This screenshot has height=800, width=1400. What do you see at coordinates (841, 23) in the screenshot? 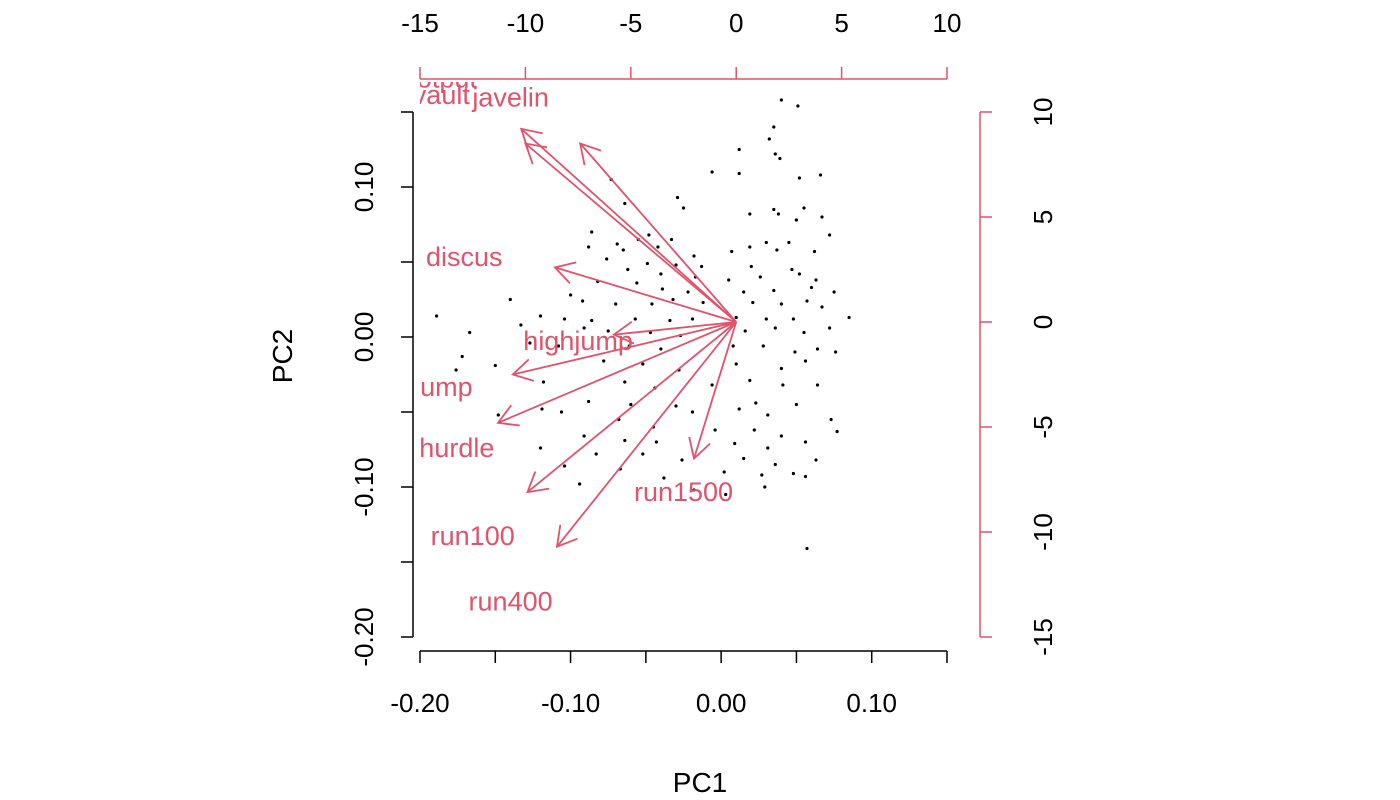
I see `top-tick-label: 5` at bounding box center [841, 23].